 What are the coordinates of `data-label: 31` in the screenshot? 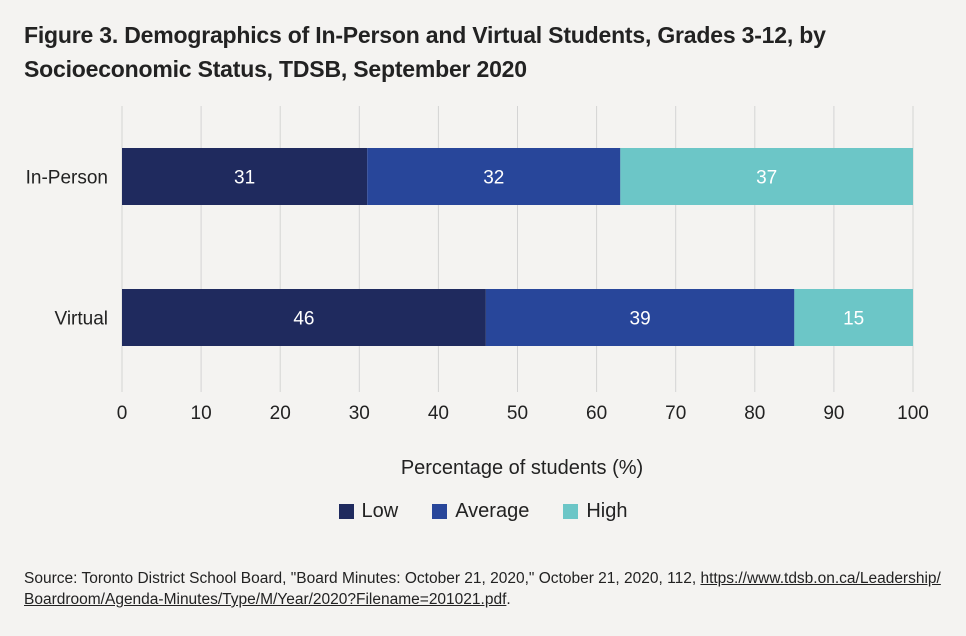 It's located at (244, 178).